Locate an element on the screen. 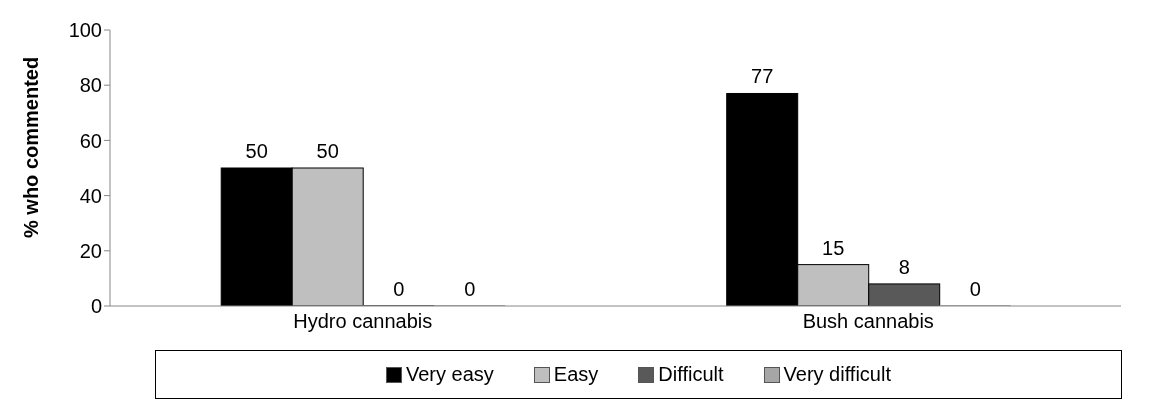 The image size is (1159, 417). x-tick-label: Bush cannabis is located at coordinates (868, 321).